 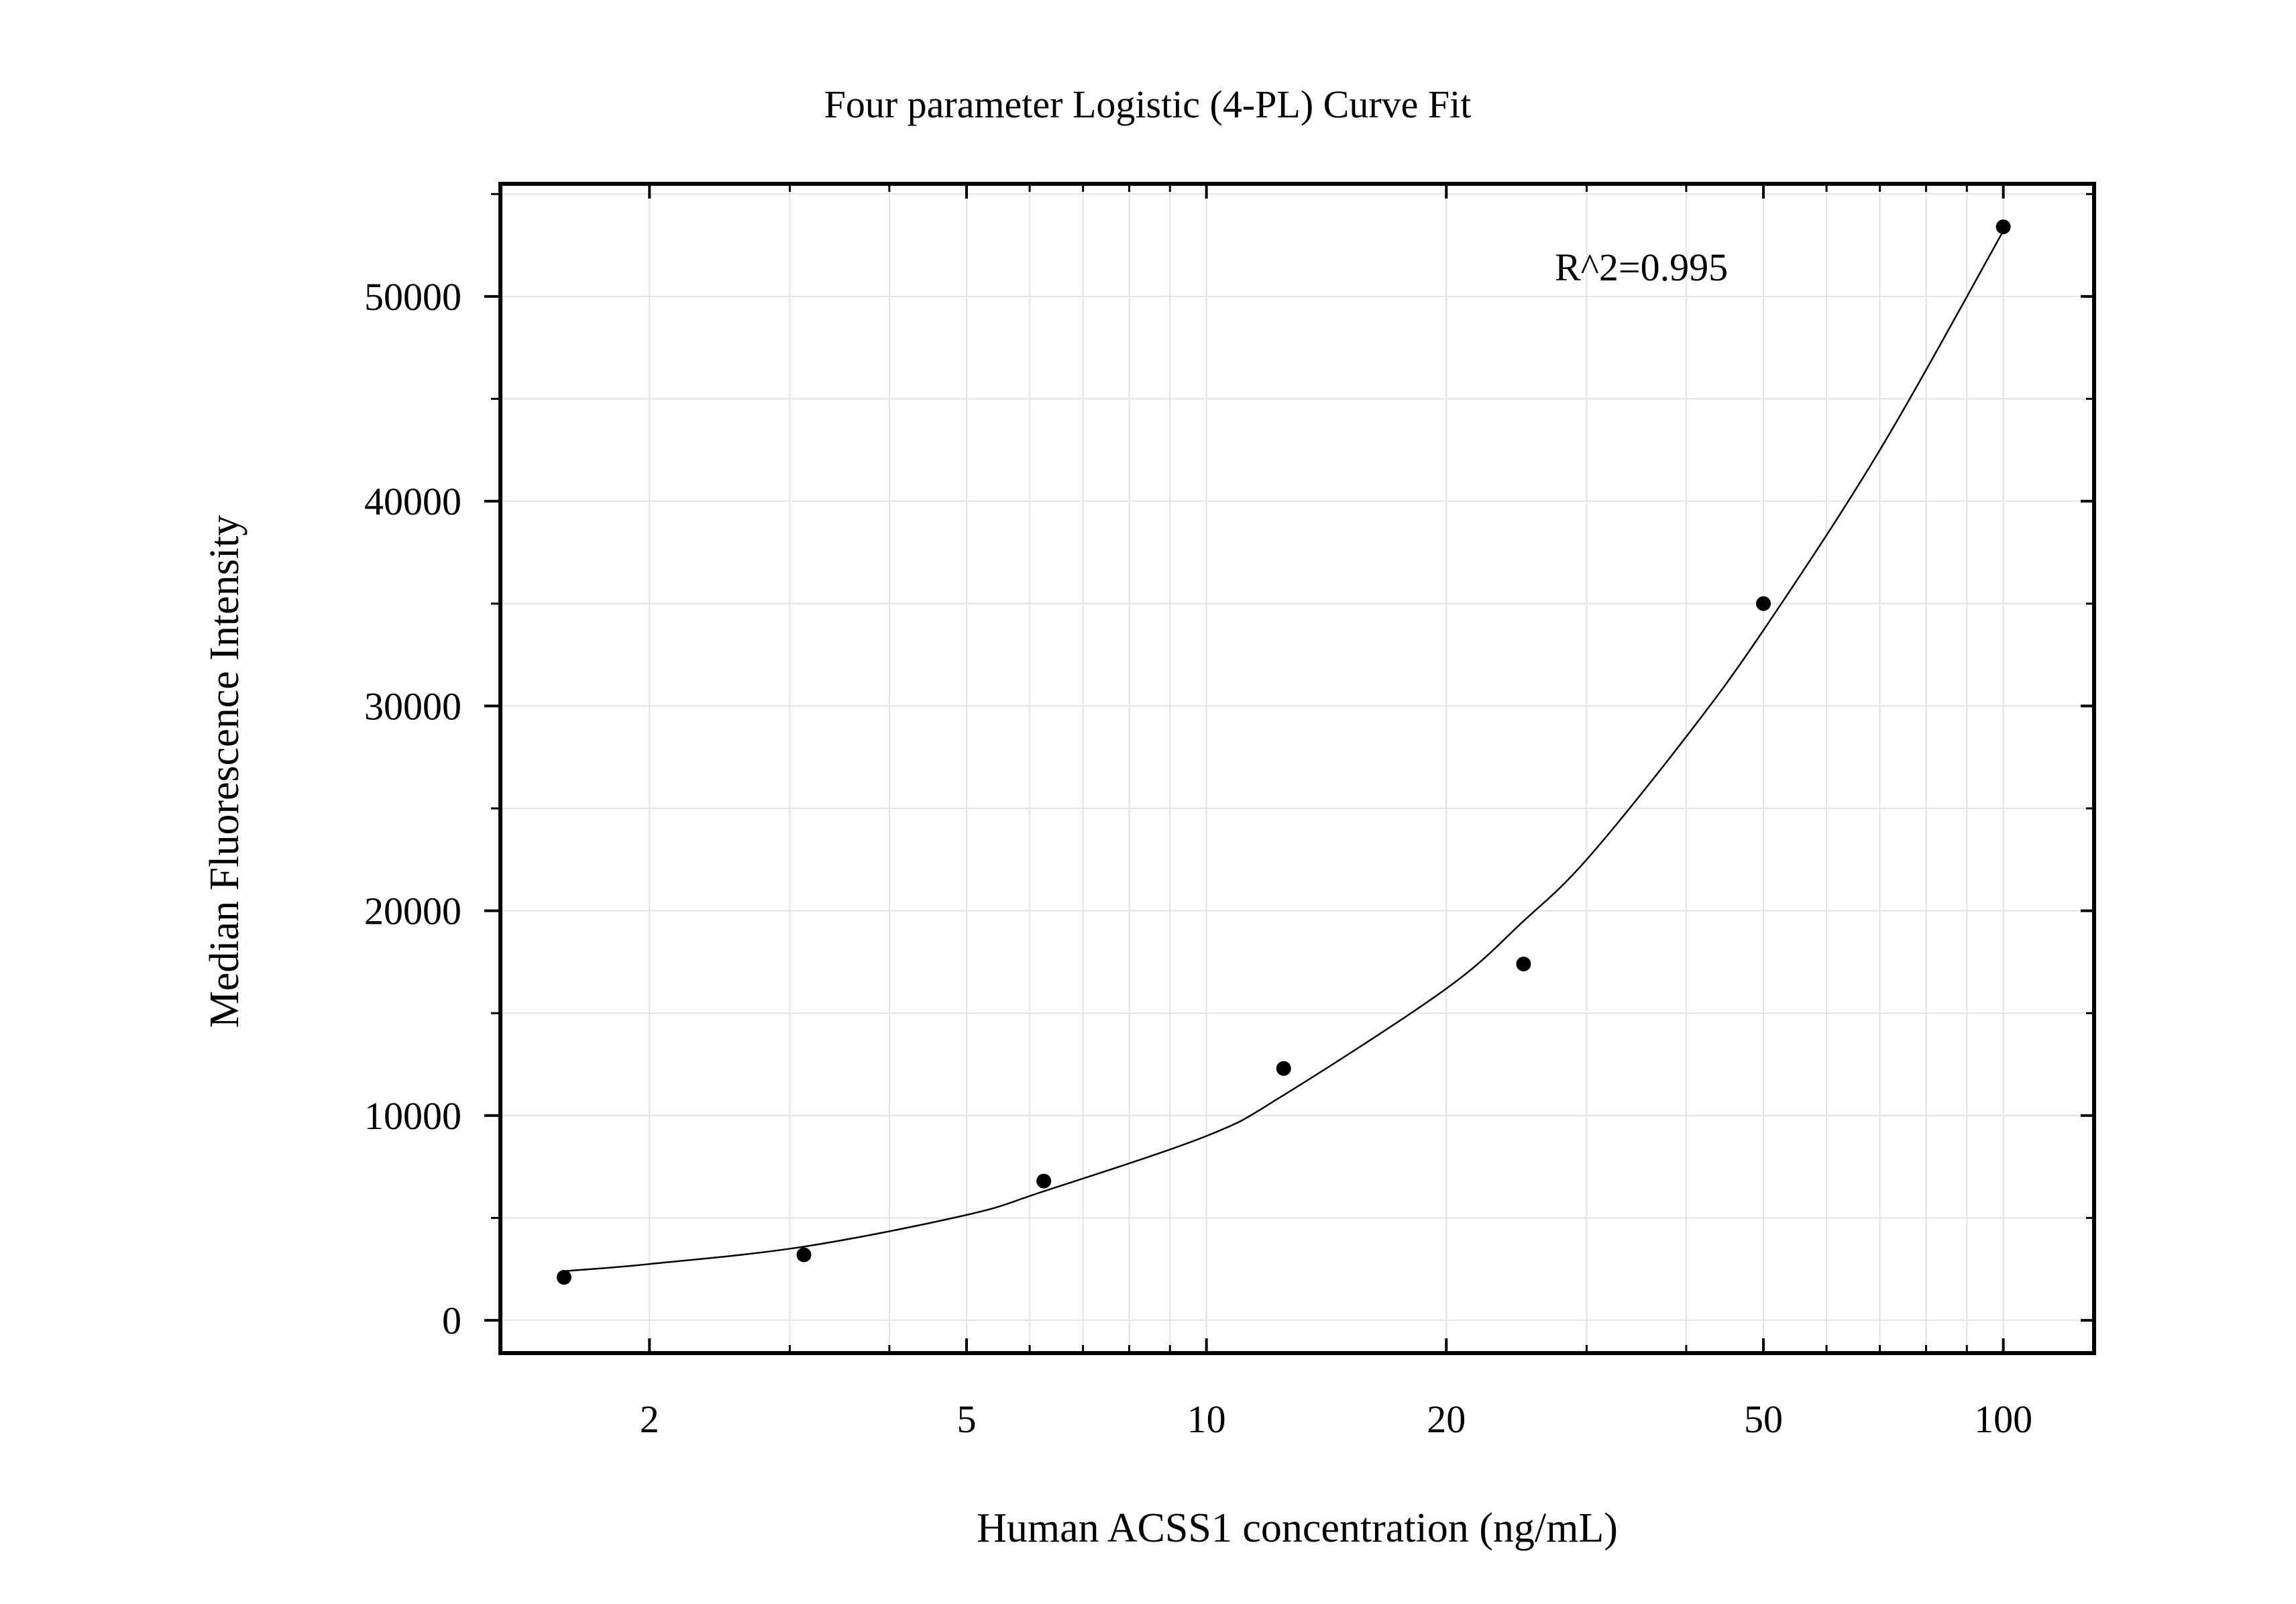 What do you see at coordinates (225, 772) in the screenshot?
I see `y-axis-label: Median Fluorescence Intensity` at bounding box center [225, 772].